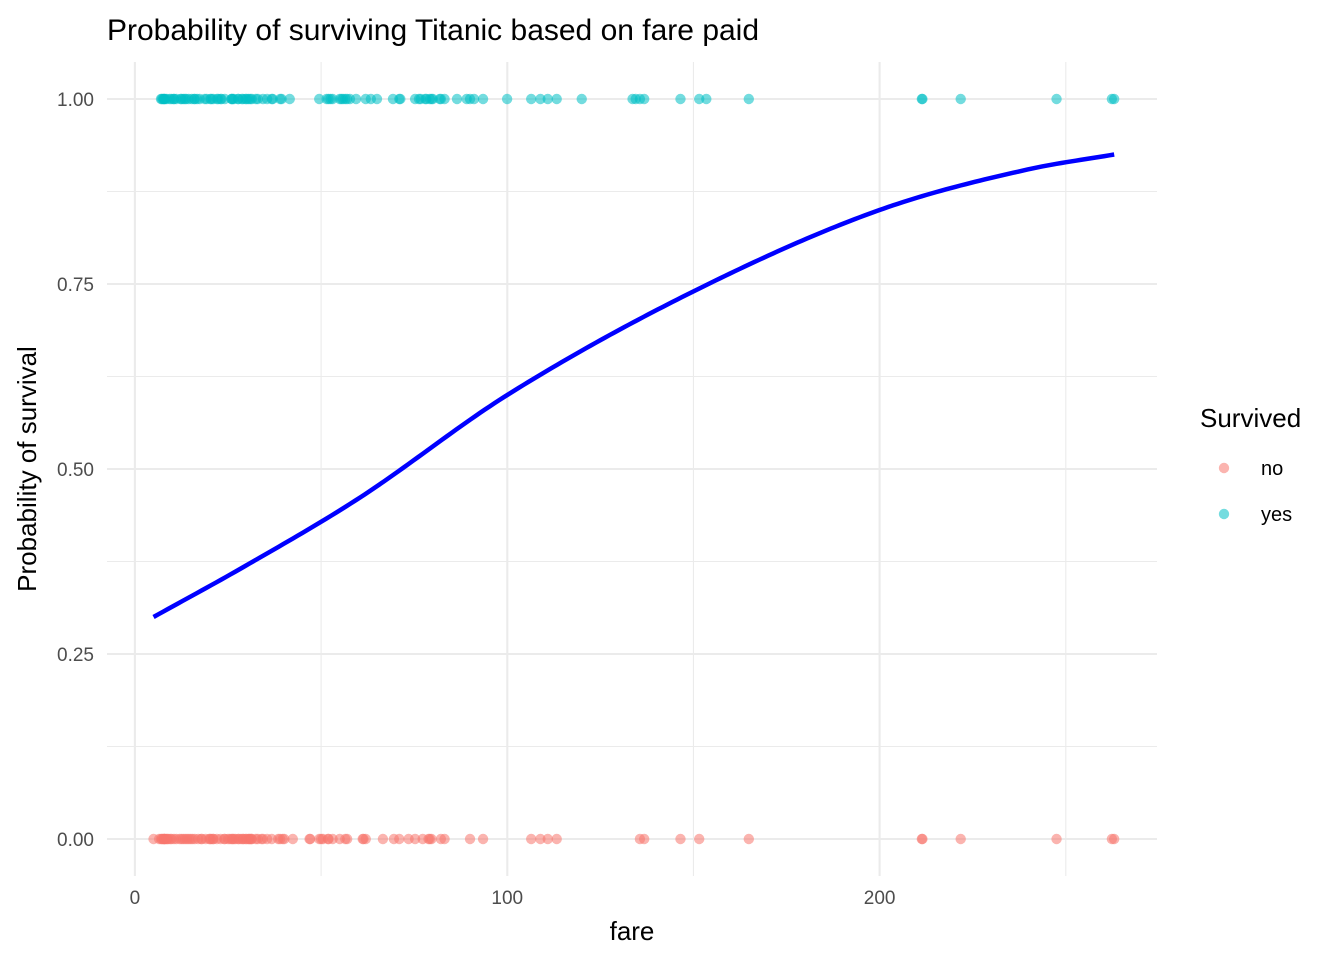  Describe the element at coordinates (75, 285) in the screenshot. I see `y-tick-label: 0.75` at that location.